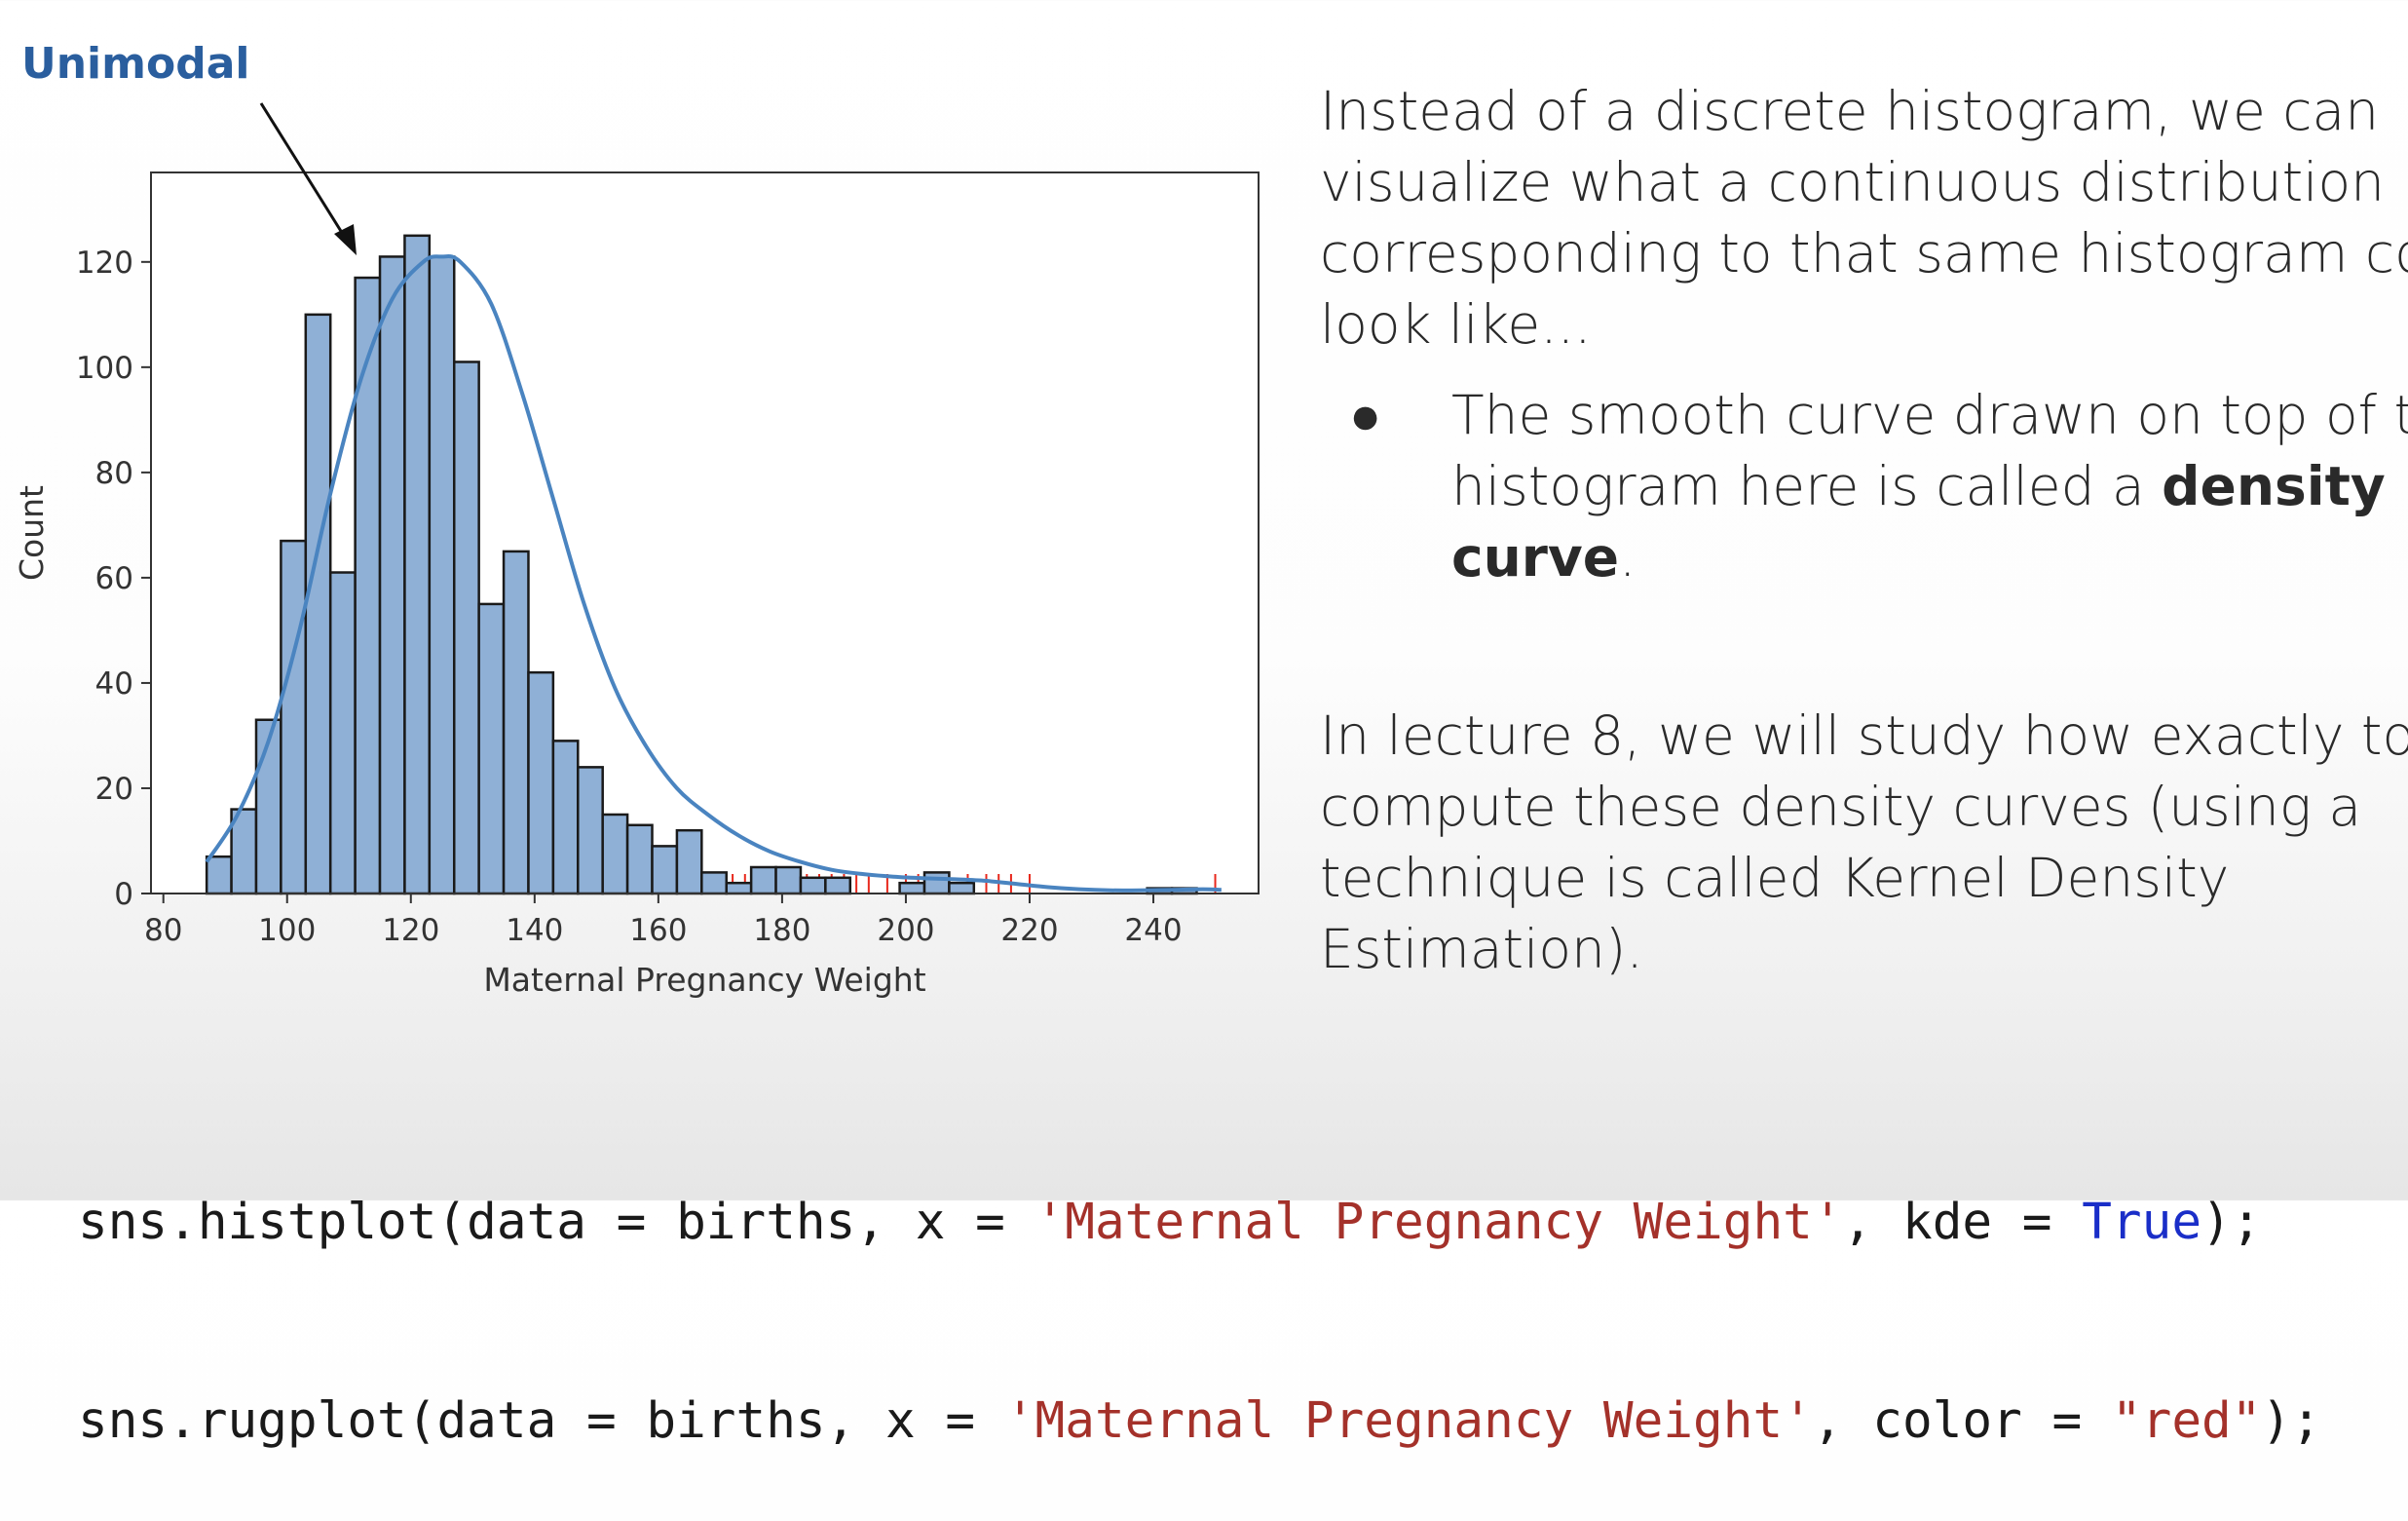 This screenshot has width=2408, height=1521. What do you see at coordinates (541, 1421) in the screenshot?
I see `code-text: sns.rugplot(data = births, x =` at bounding box center [541, 1421].